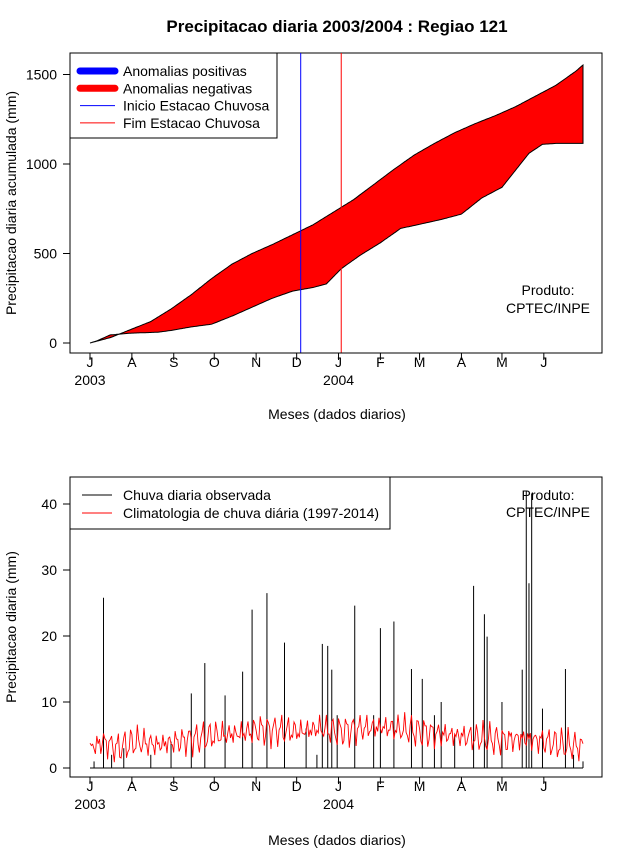  Describe the element at coordinates (196, 106) in the screenshot. I see `chart1-legend-label: Inicio Estacao Chuvosa` at that location.